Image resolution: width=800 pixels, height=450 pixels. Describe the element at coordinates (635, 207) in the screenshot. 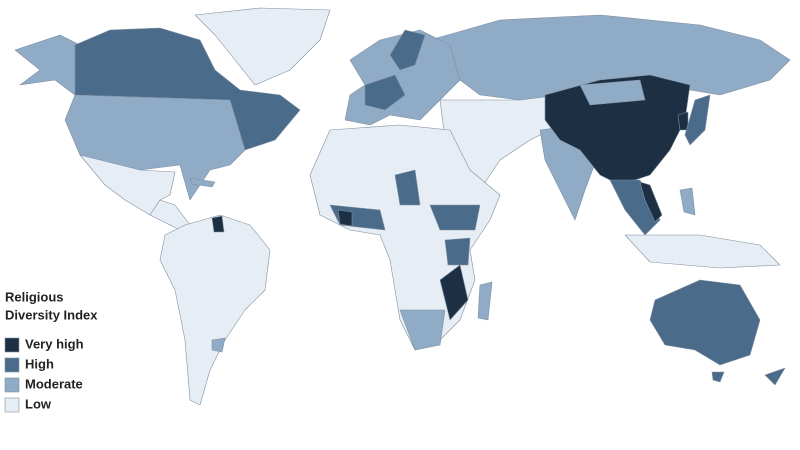

I see `southeast-asia` at that location.